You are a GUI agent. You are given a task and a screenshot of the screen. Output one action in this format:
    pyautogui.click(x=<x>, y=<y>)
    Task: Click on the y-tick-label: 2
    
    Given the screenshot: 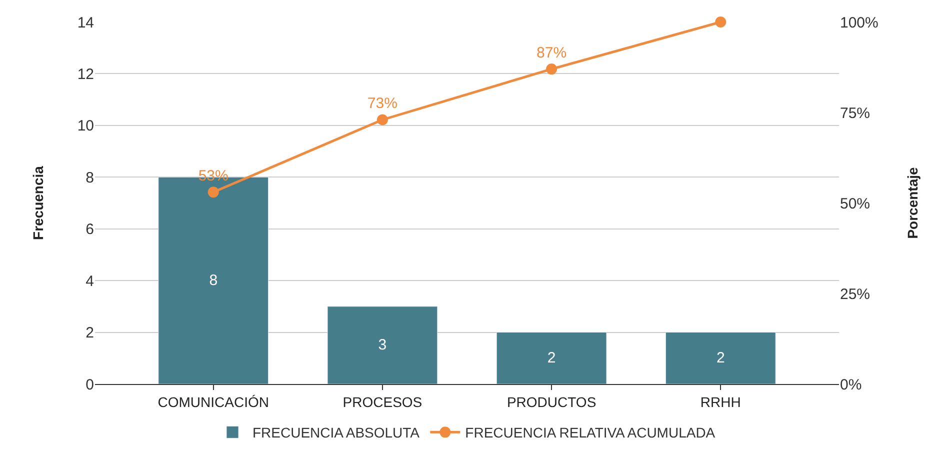 What is the action you would take?
    pyautogui.click(x=90, y=333)
    